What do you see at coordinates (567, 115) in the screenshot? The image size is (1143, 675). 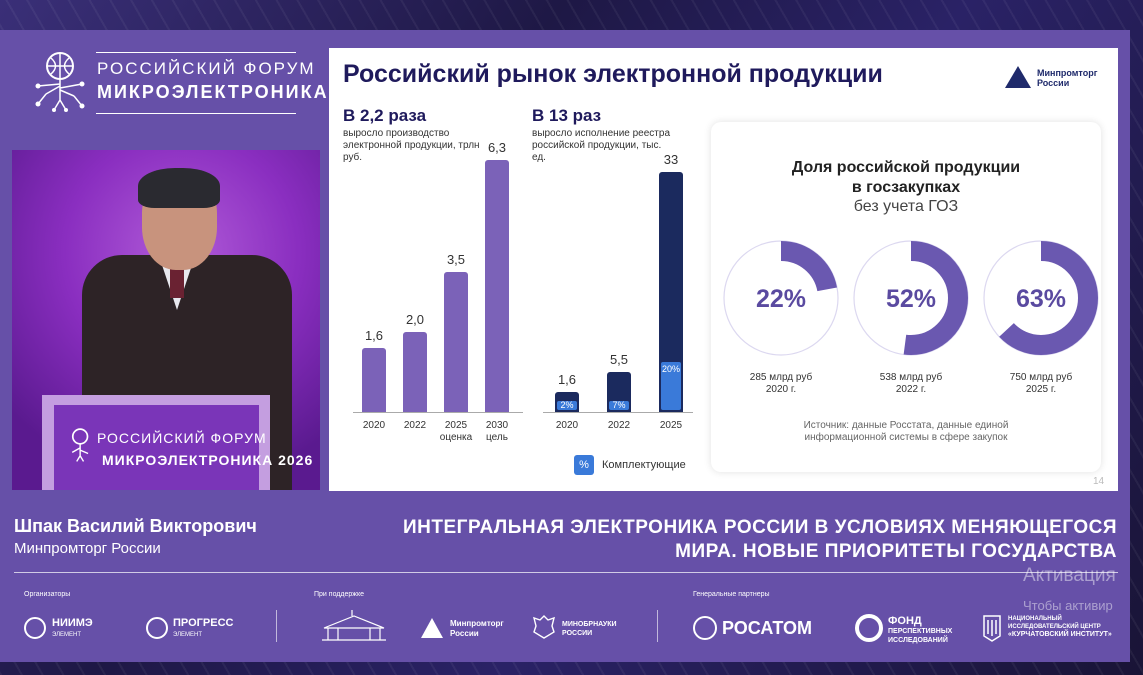 I see `block2-headline: В 13 раз` at bounding box center [567, 115].